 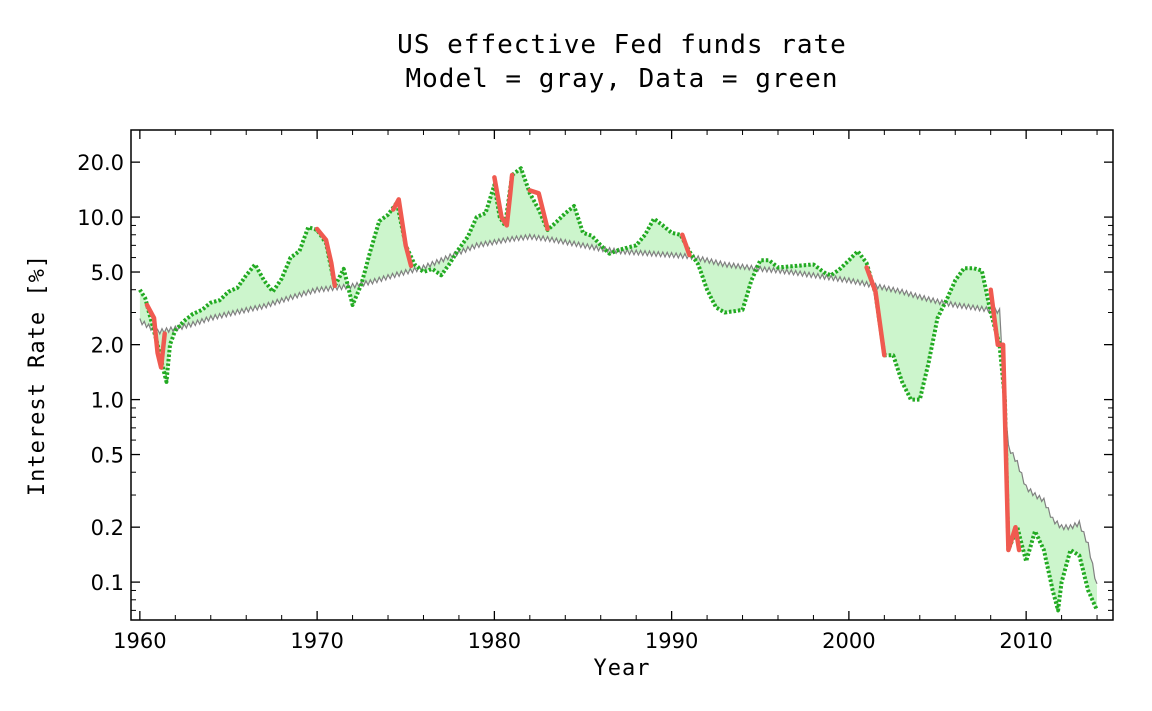 I want to click on x-tick-label: 1980, so click(x=494, y=641).